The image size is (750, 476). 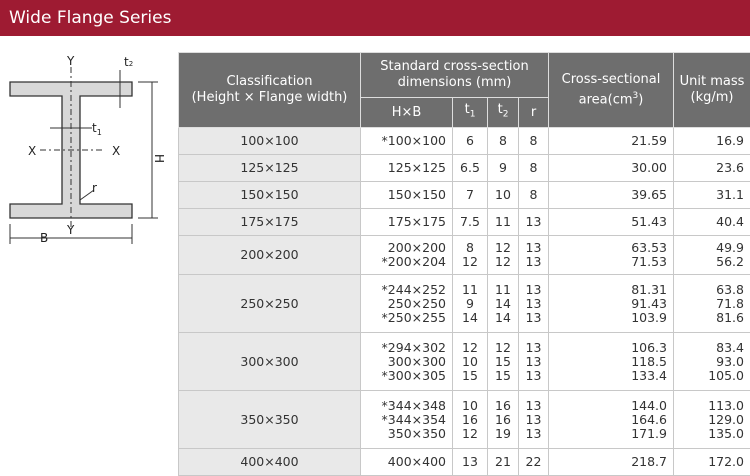 I want to click on classification-cell: 200×200, so click(x=270, y=255).